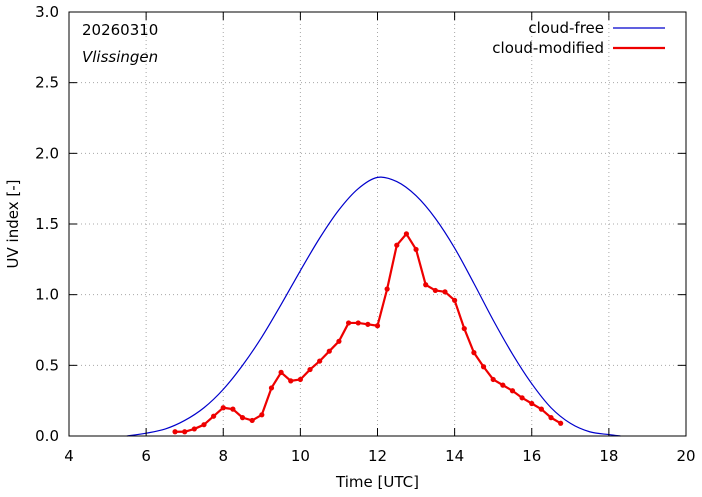 This screenshot has width=702, height=497. What do you see at coordinates (47, 83) in the screenshot?
I see `y-tick-label: 2.5` at bounding box center [47, 83].